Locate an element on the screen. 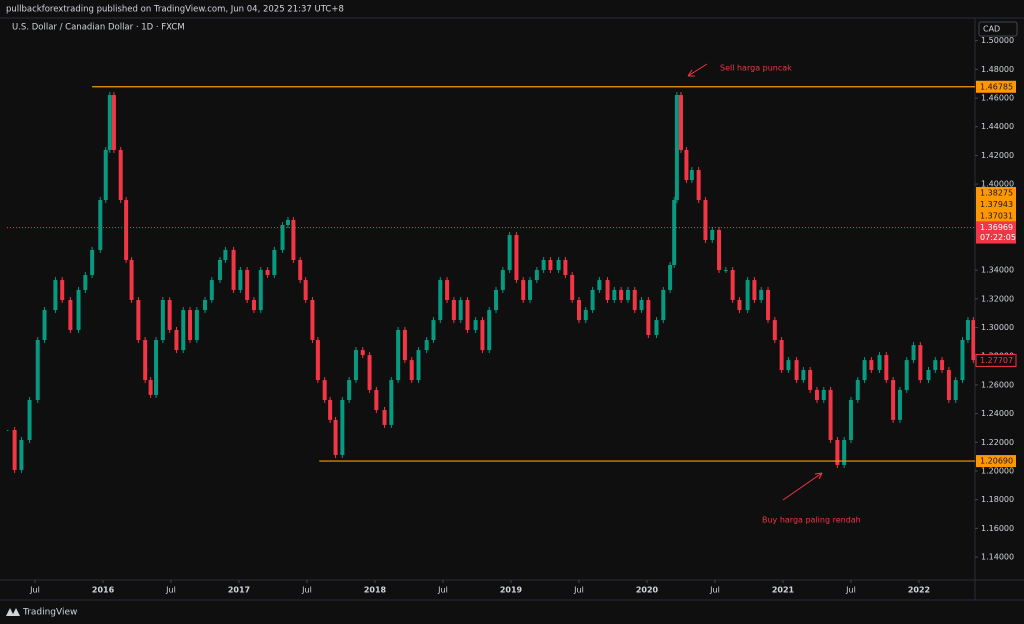 The height and width of the screenshot is (624, 1024). y-tick-label: 1.20000 is located at coordinates (997, 470).